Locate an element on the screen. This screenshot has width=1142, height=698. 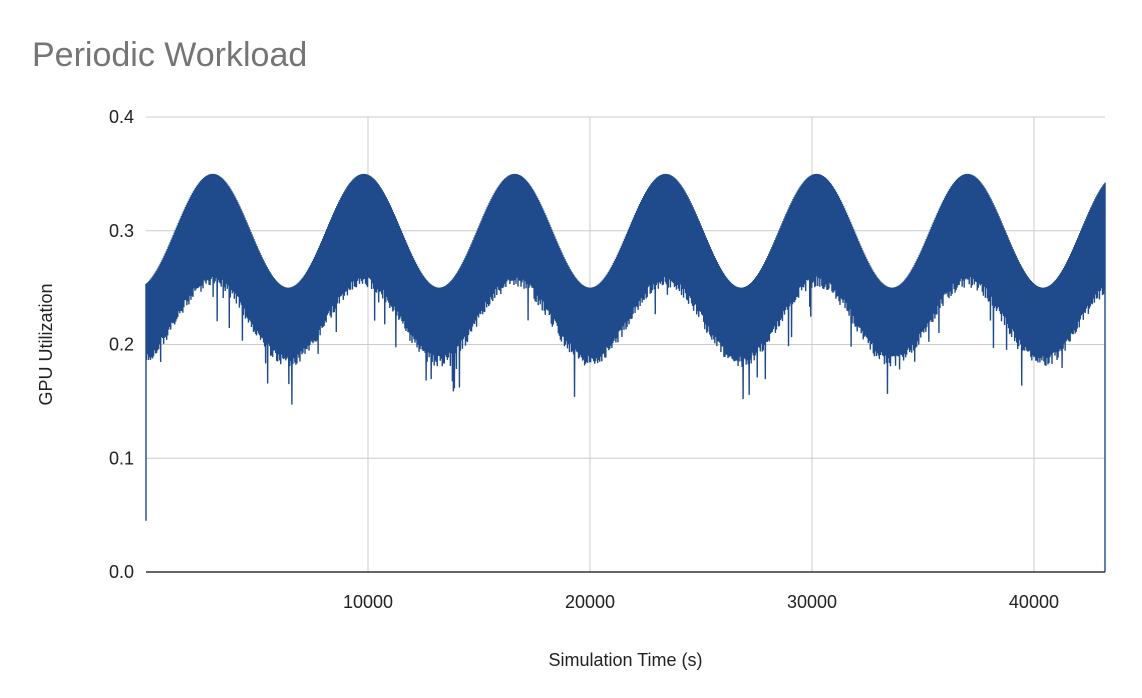
y-axis-ticks: 0.0 0.1 0.2 0.3 0.4 is located at coordinates (121, 344).